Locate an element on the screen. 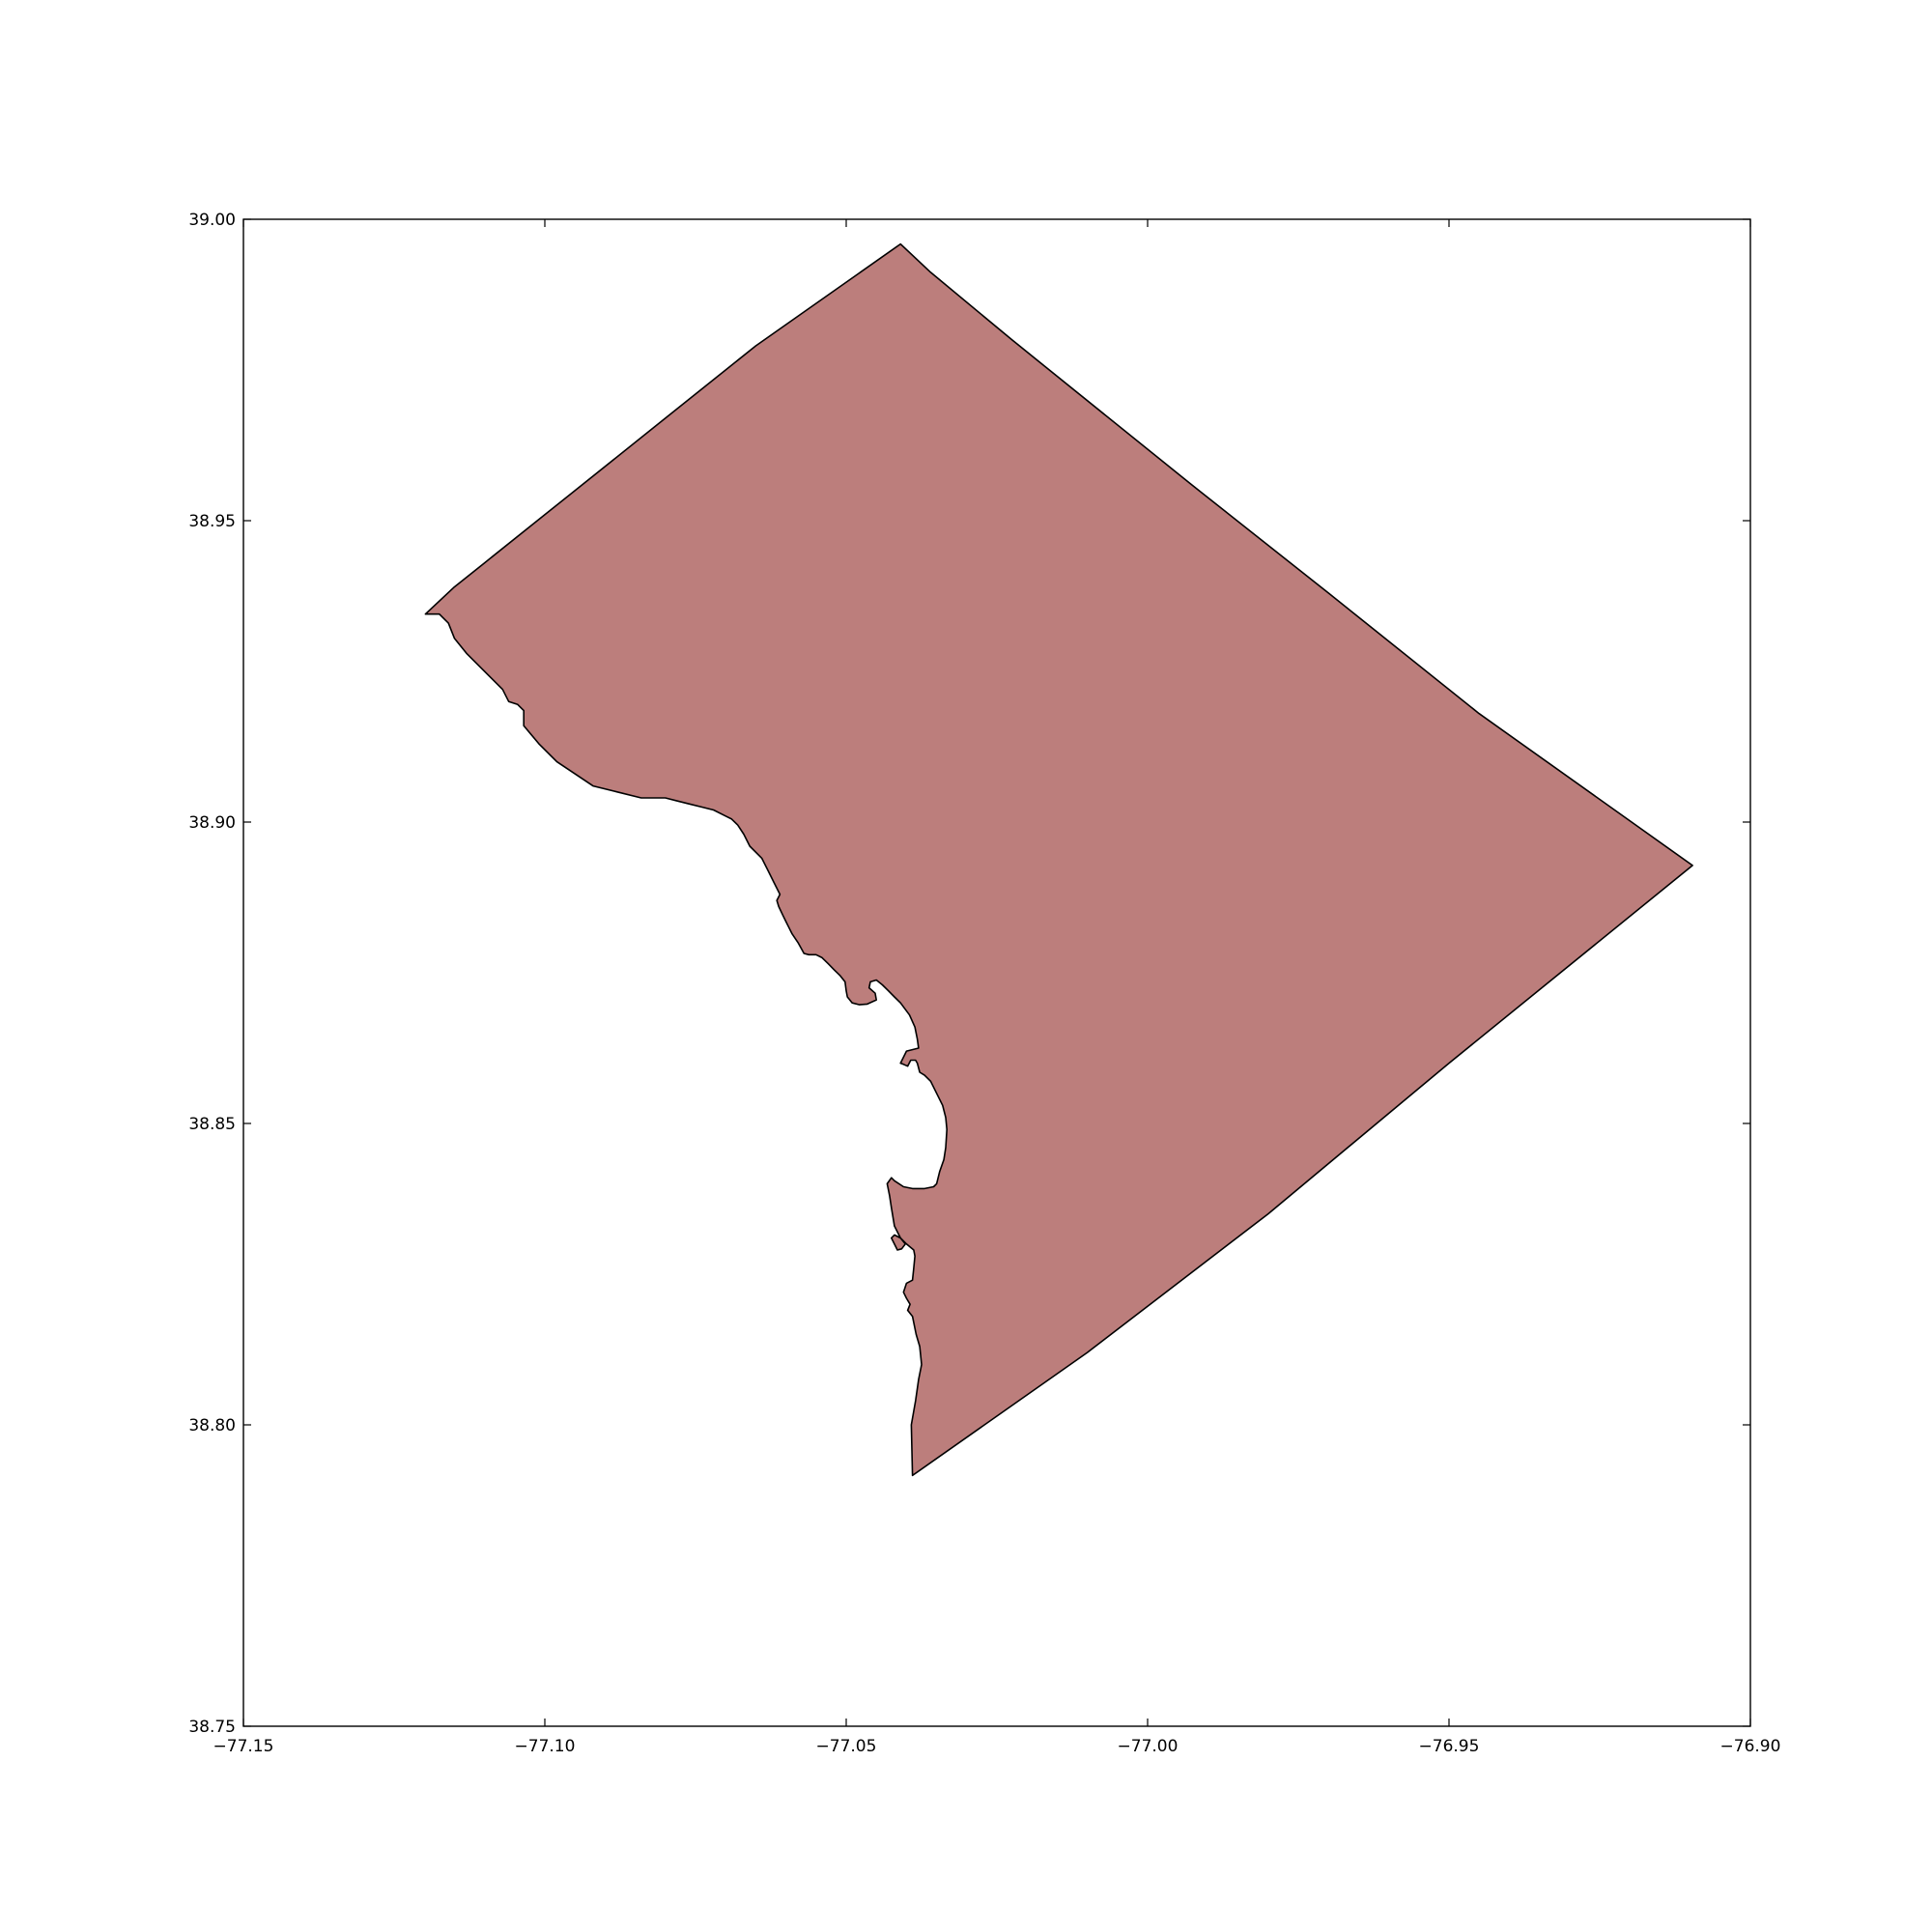 This screenshot has width=1932, height=1932. y-tick-label: 39.00 is located at coordinates (212, 220).